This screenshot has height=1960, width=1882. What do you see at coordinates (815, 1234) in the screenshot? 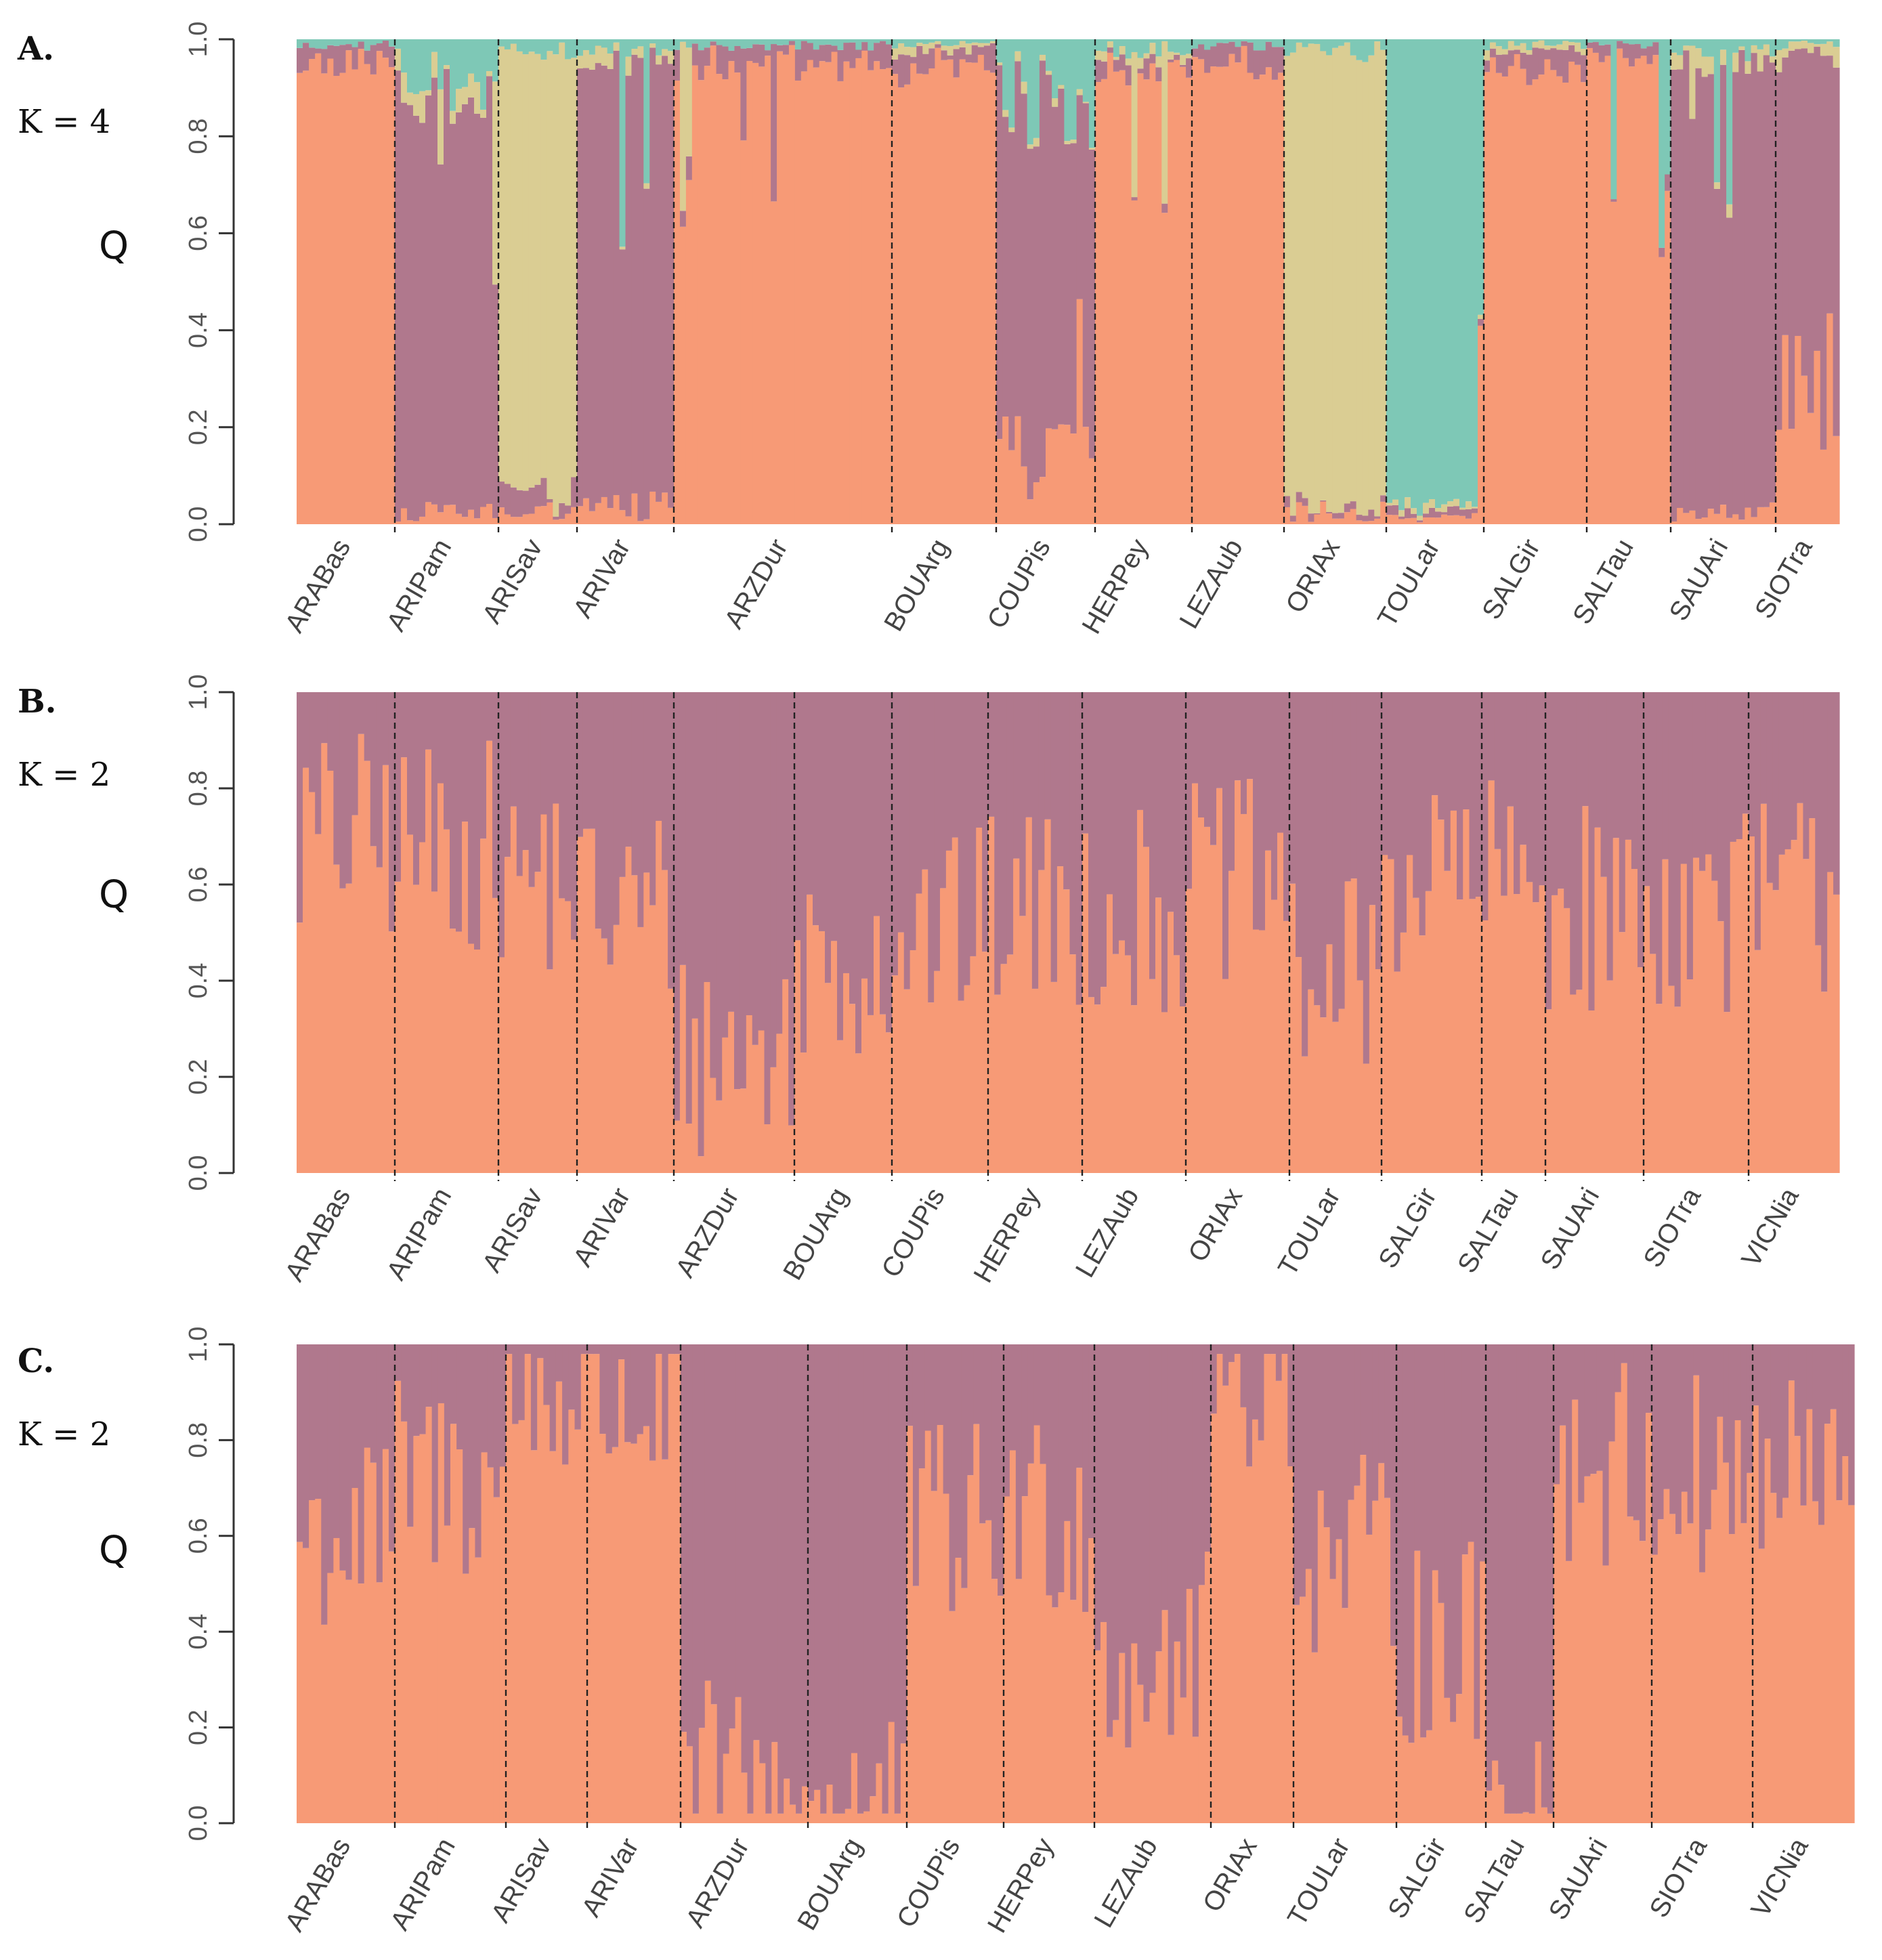
I see `population-label: BOUArg` at bounding box center [815, 1234].